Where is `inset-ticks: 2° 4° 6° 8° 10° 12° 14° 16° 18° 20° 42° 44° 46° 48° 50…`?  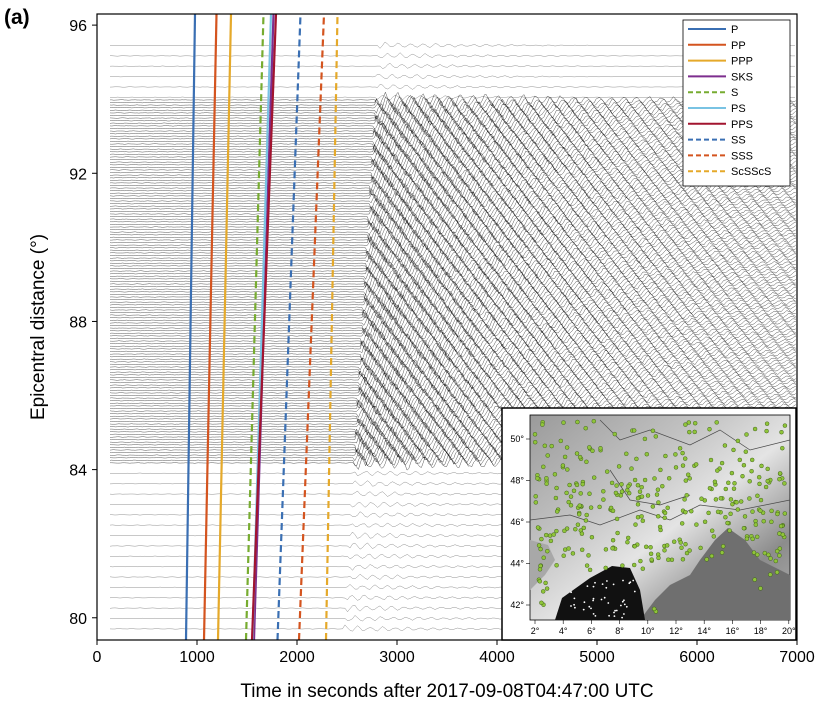
inset-ticks: 2° 4° 6° 8° 10° 12° 14° 16° 18° 20° 42° 44° 46° 48° 50… is located at coordinates (653, 535).